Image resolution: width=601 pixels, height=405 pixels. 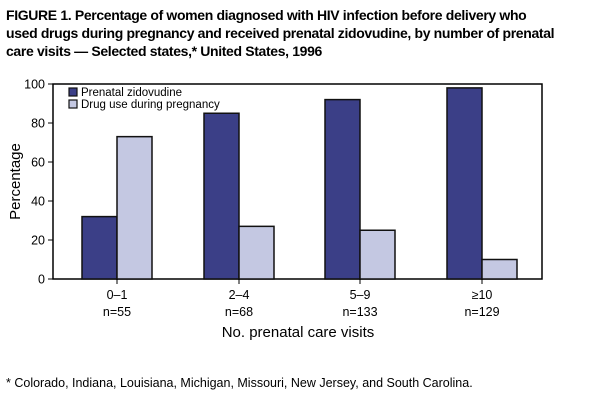 What do you see at coordinates (482, 295) in the screenshot?
I see `x-tick-label: ≥10` at bounding box center [482, 295].